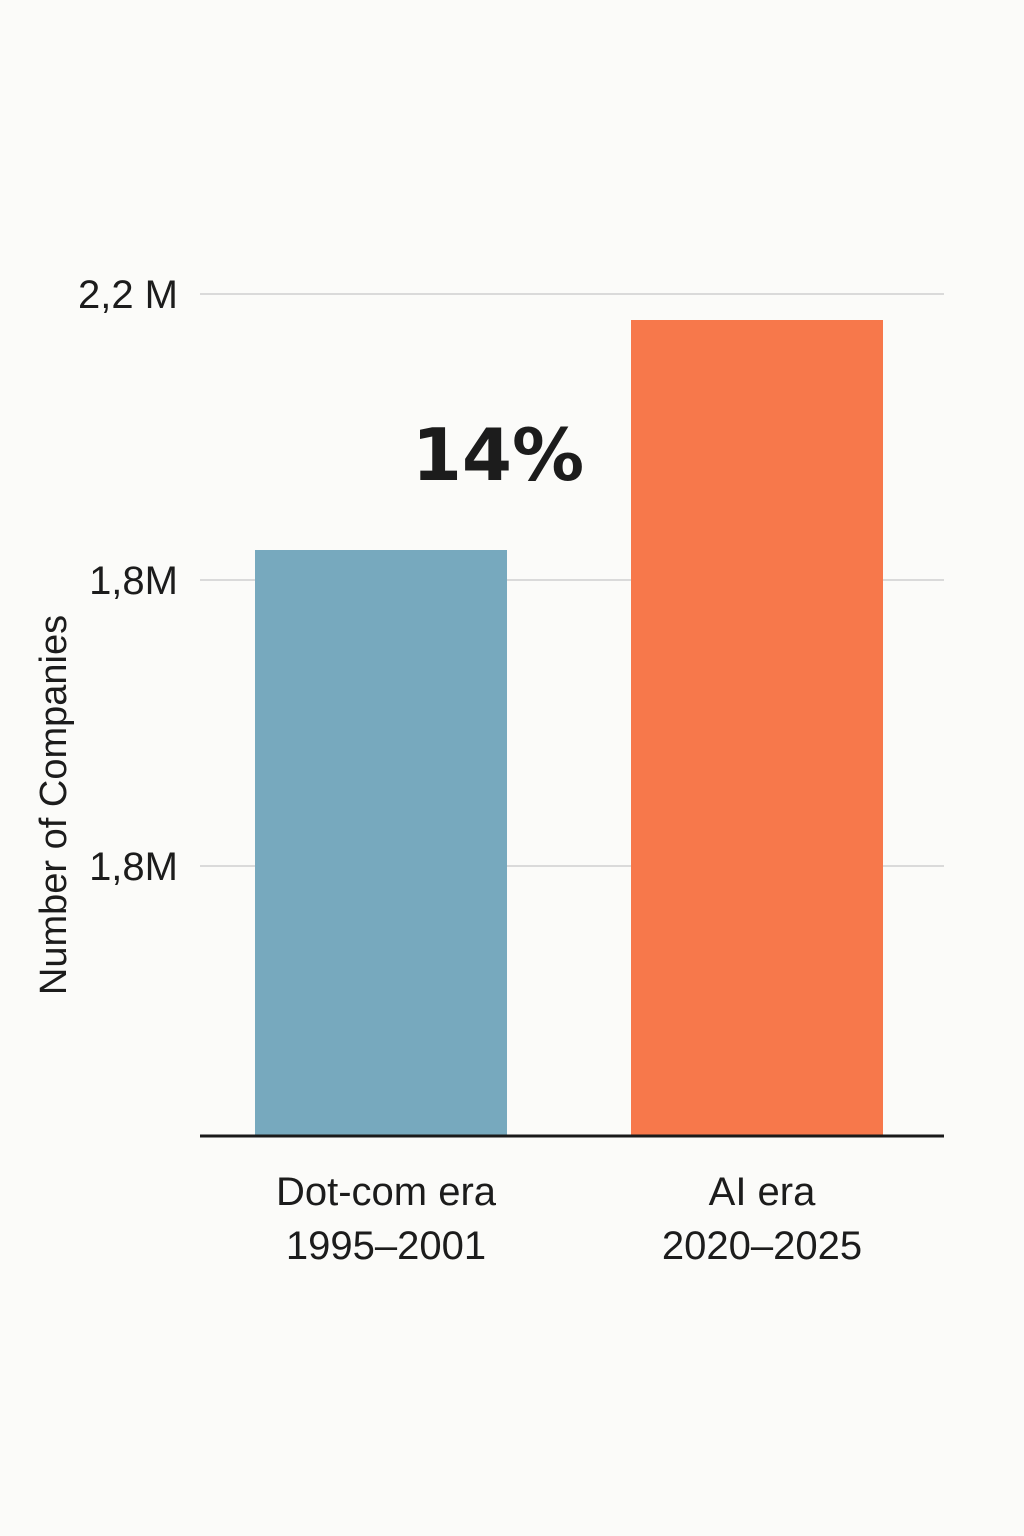 Image resolution: width=1024 pixels, height=1536 pixels. Describe the element at coordinates (381, 843) in the screenshot. I see `bar-dot-com-era` at that location.